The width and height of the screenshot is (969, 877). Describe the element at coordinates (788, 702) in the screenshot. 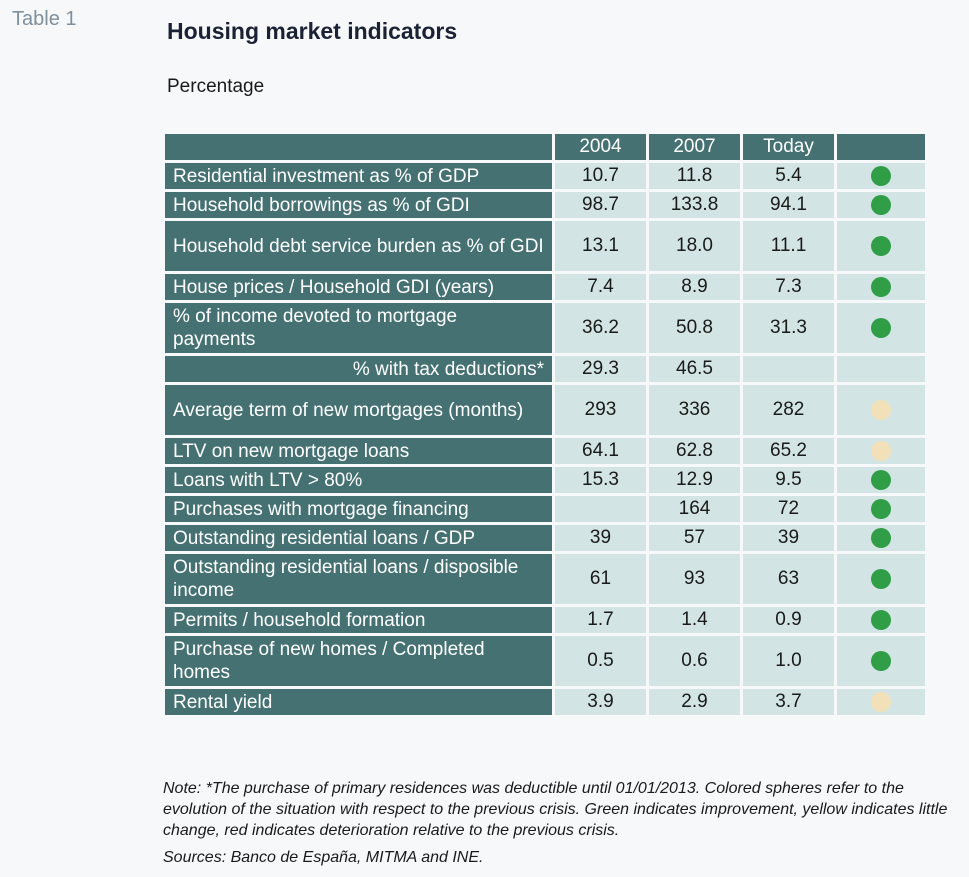

I see `value-cell-today: 3.7` at that location.